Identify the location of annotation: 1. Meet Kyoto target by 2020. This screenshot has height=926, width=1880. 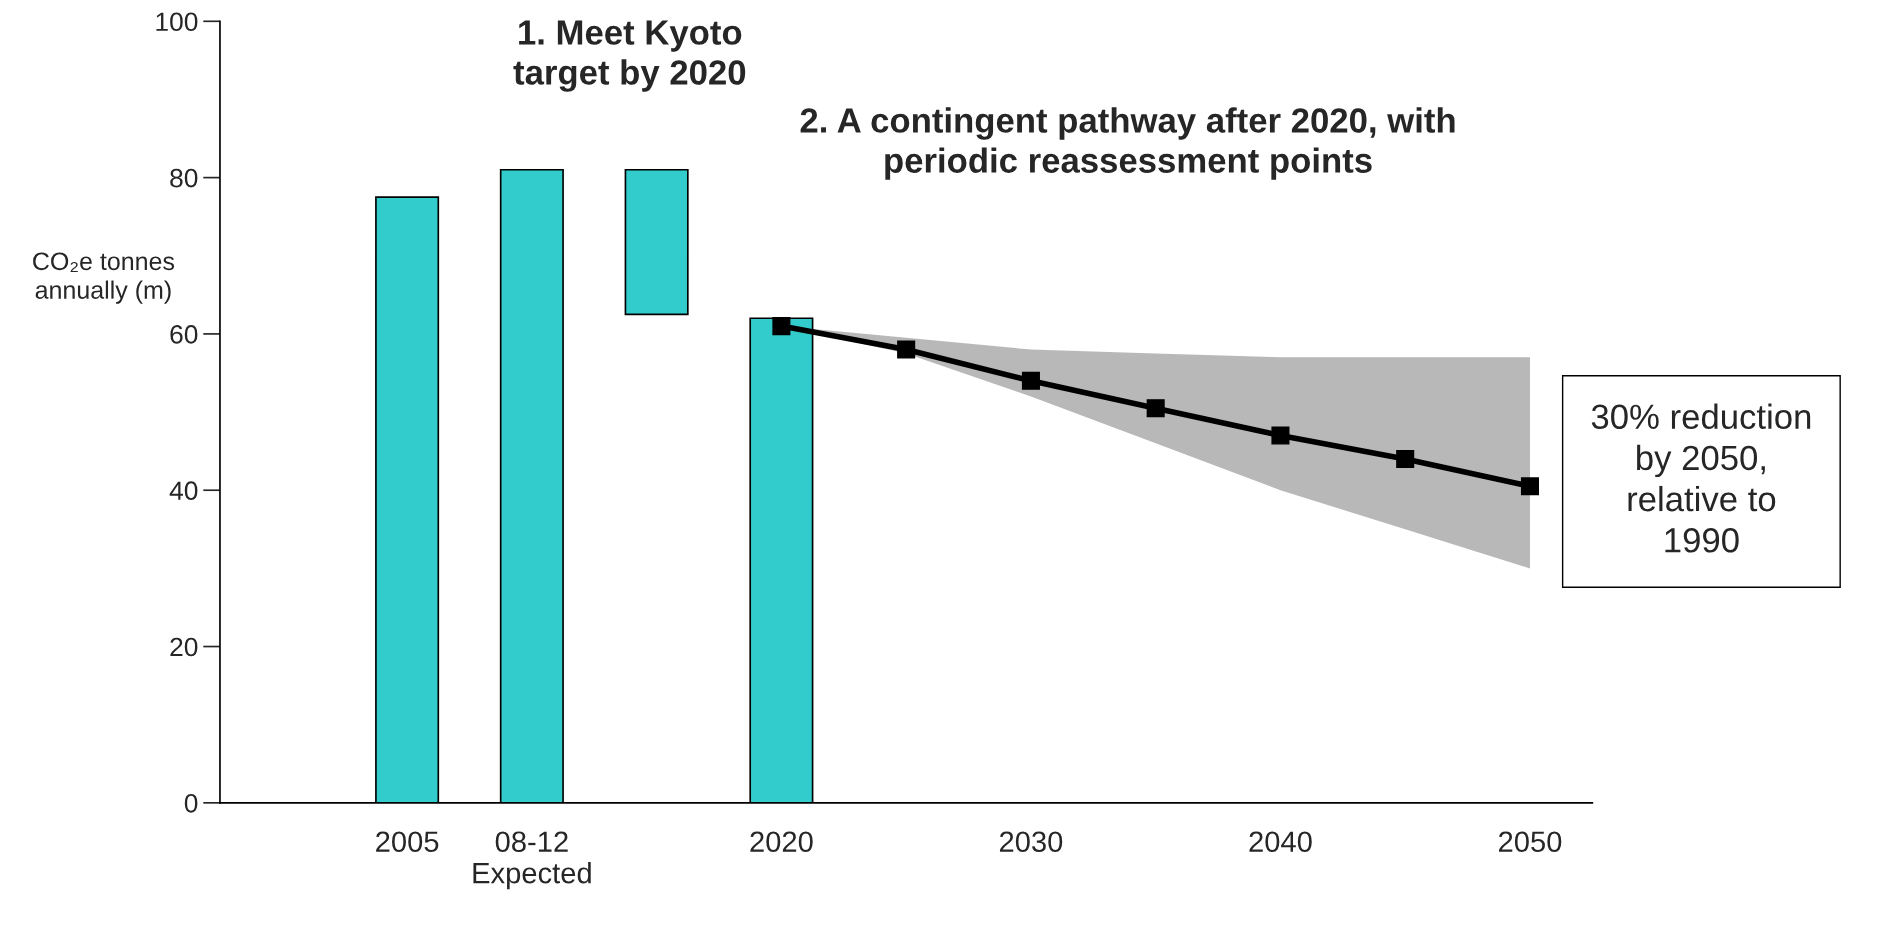
(629, 56).